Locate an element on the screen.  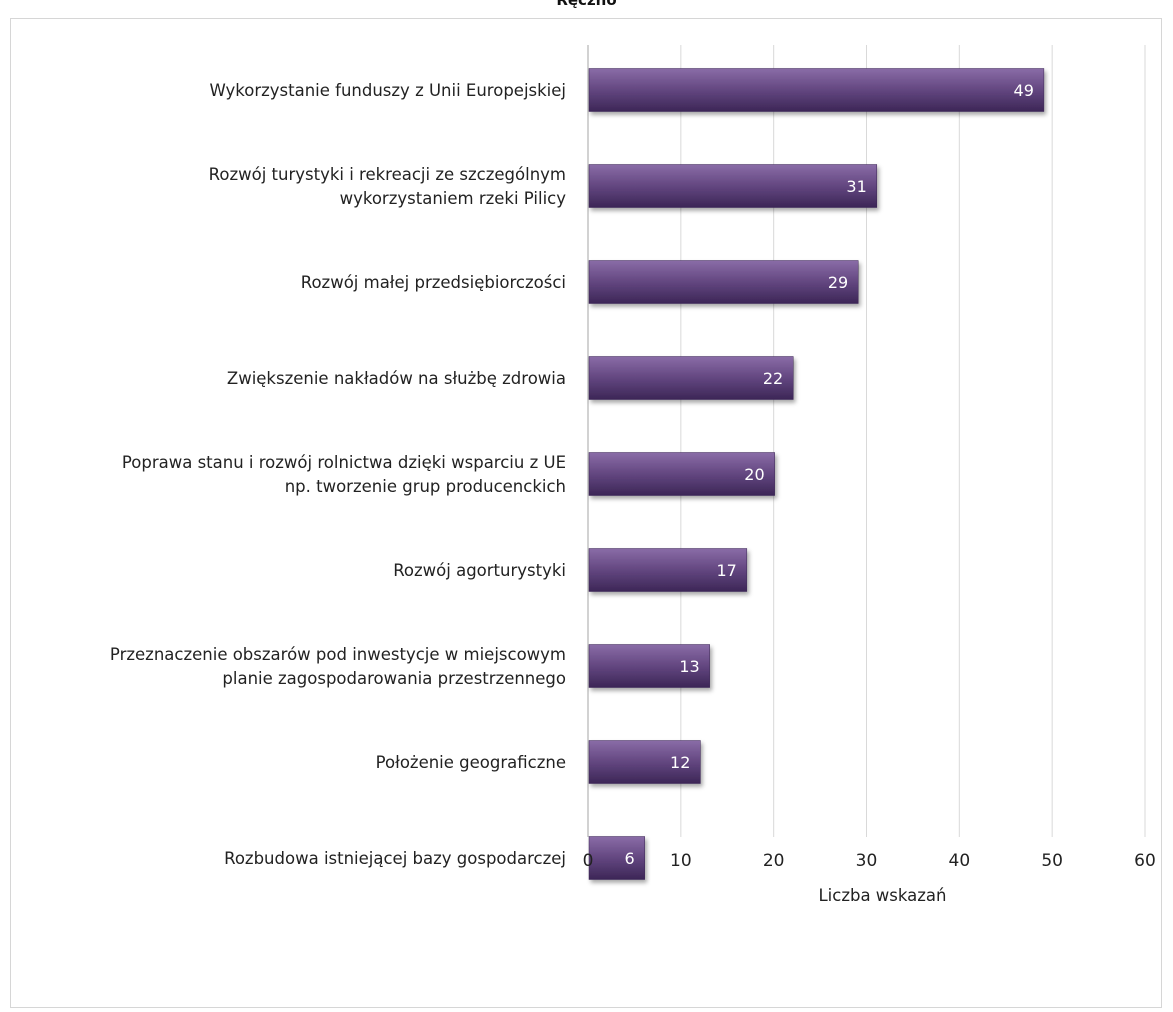
data-label: 6 is located at coordinates (630, 858).